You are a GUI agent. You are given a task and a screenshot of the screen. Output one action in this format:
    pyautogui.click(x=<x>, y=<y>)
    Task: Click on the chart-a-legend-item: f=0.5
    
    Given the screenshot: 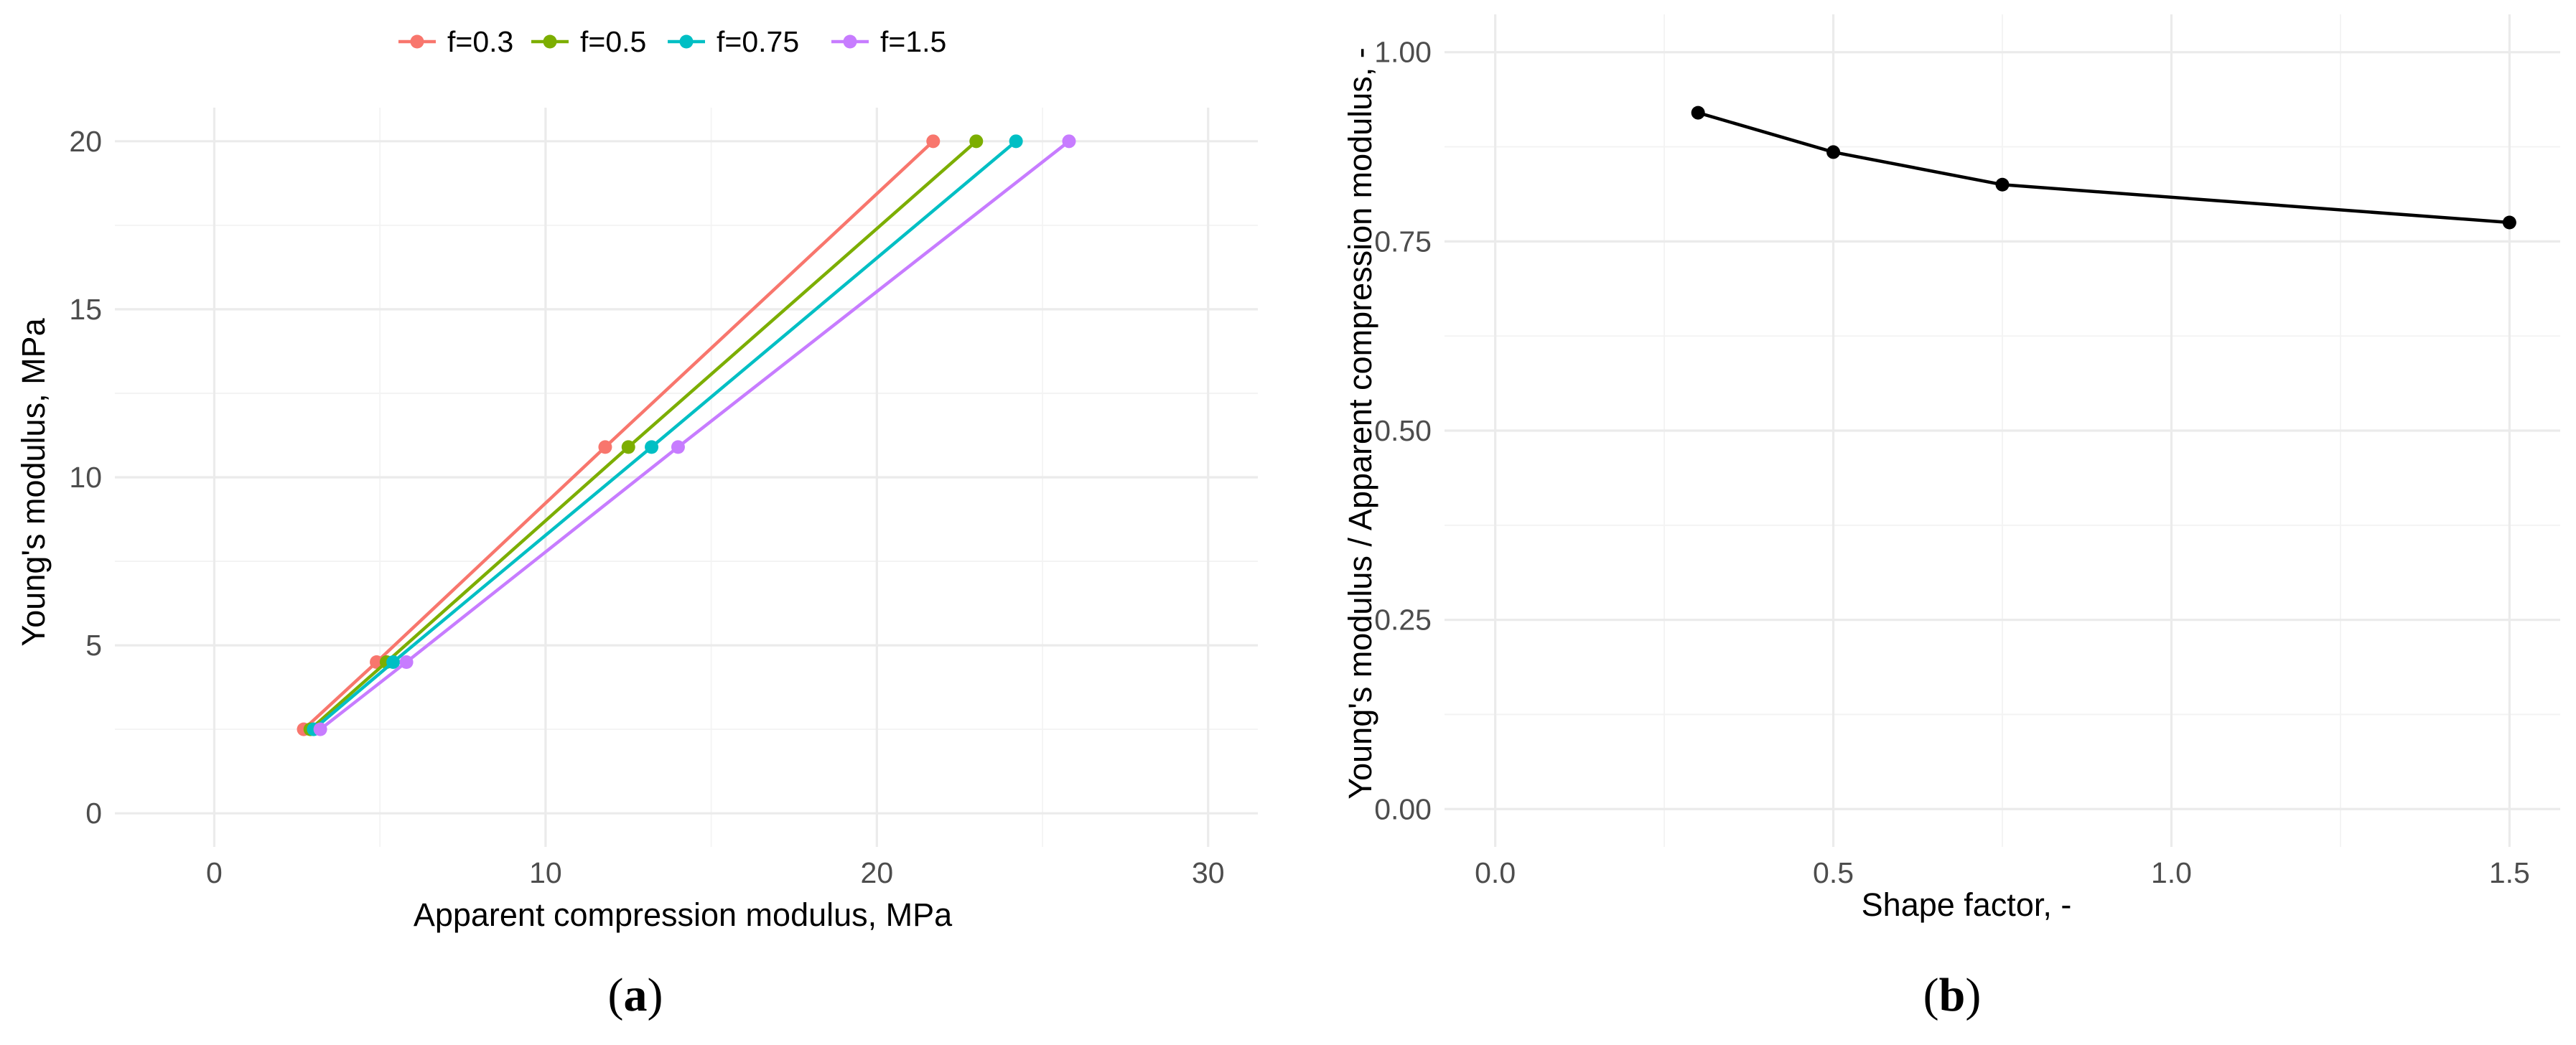 What is the action you would take?
    pyautogui.click(x=588, y=41)
    